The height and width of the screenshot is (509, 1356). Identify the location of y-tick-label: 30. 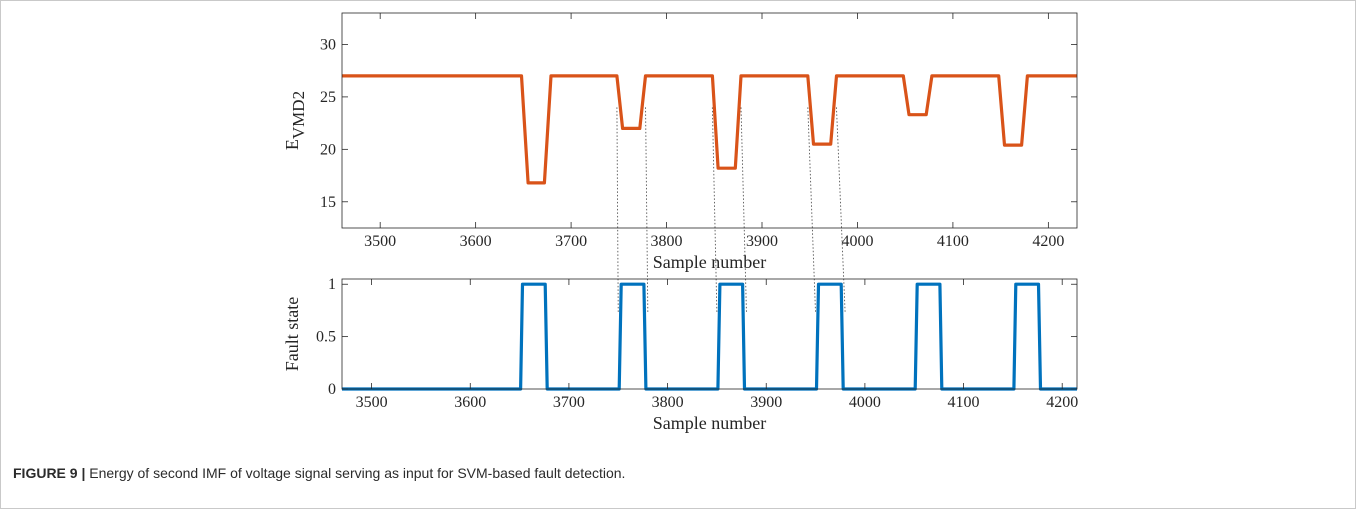
(328, 44).